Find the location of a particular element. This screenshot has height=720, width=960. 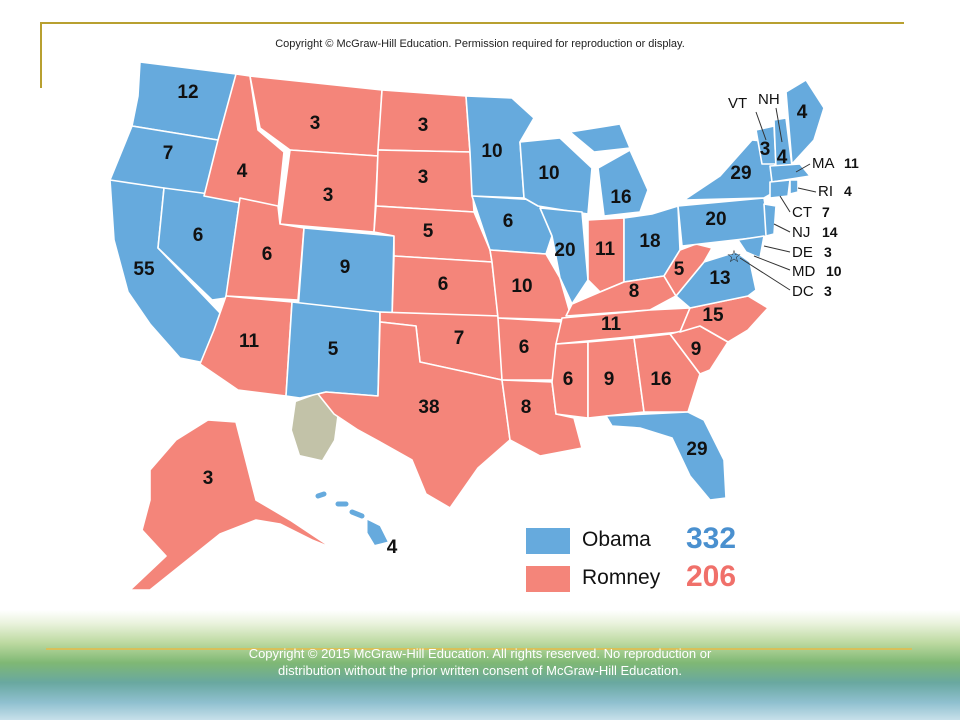

state-ak is located at coordinates (231, 505).